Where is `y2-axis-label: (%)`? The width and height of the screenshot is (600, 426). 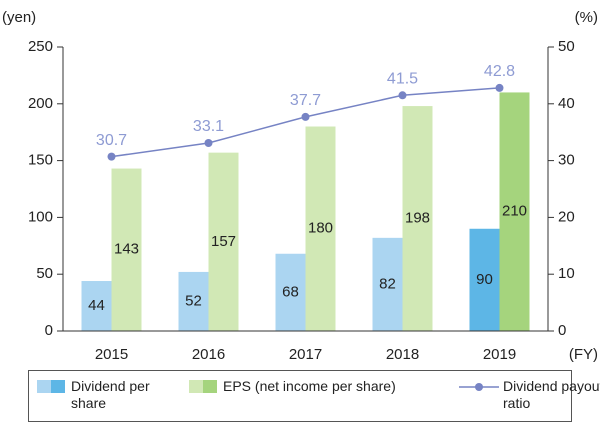
y2-axis-label: (%) is located at coordinates (586, 17).